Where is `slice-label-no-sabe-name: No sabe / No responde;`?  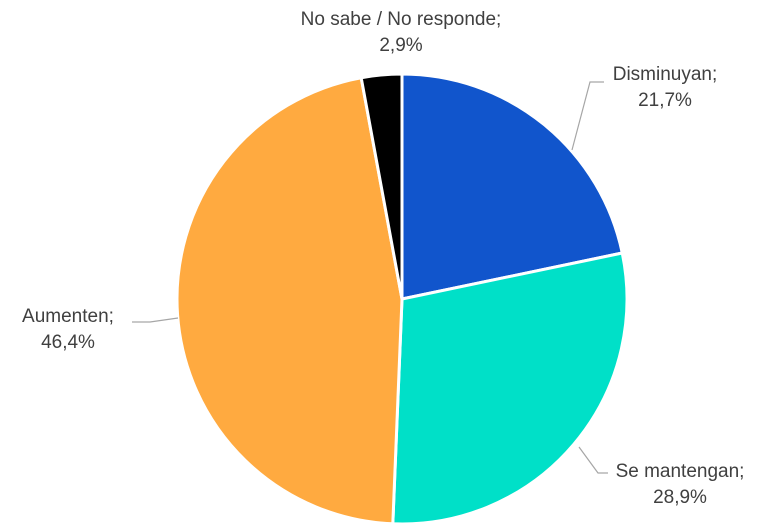 slice-label-no-sabe-name: No sabe / No responde; is located at coordinates (401, 19).